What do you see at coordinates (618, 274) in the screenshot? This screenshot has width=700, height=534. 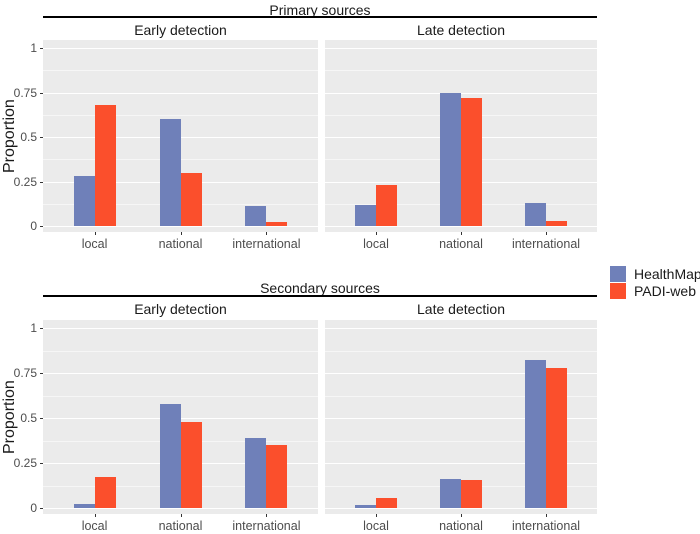 I see `legend-swatch-healthmap` at bounding box center [618, 274].